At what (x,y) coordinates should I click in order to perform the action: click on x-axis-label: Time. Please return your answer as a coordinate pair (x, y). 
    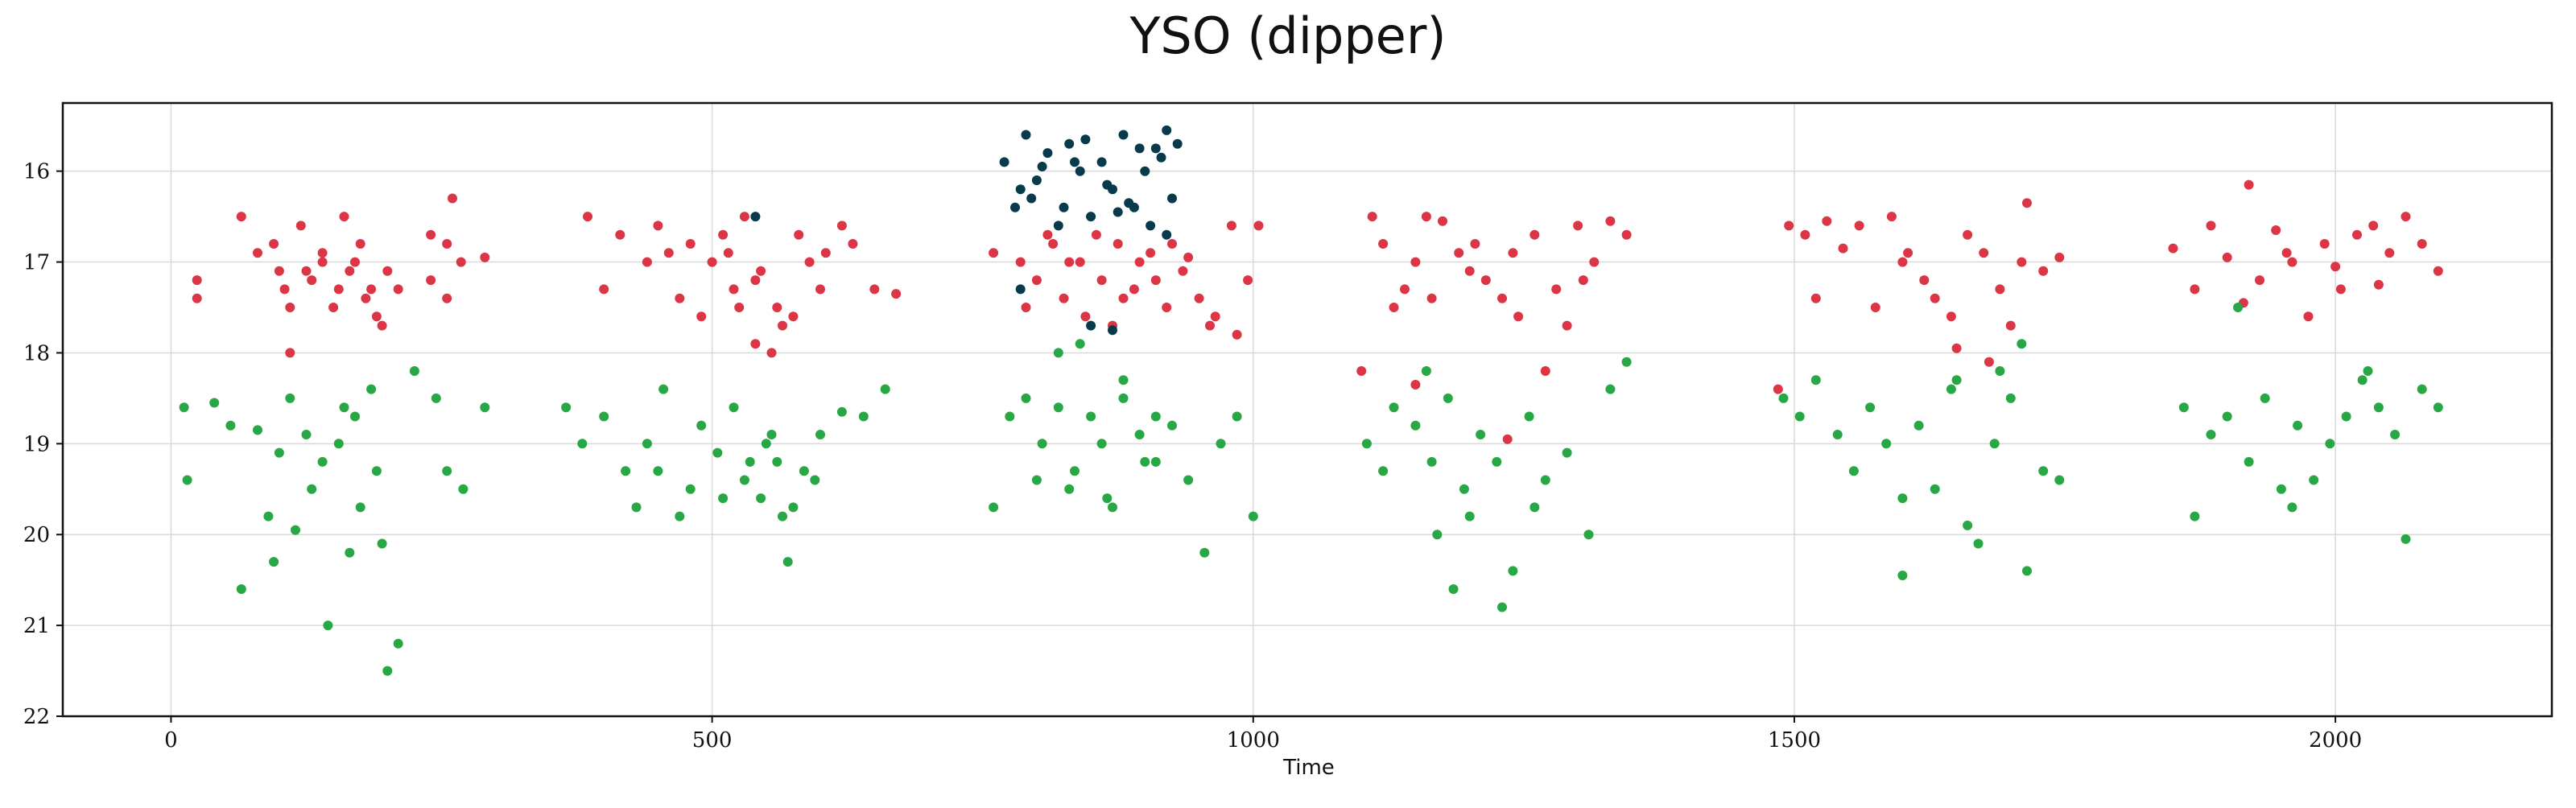
    Looking at the image, I should click on (1308, 768).